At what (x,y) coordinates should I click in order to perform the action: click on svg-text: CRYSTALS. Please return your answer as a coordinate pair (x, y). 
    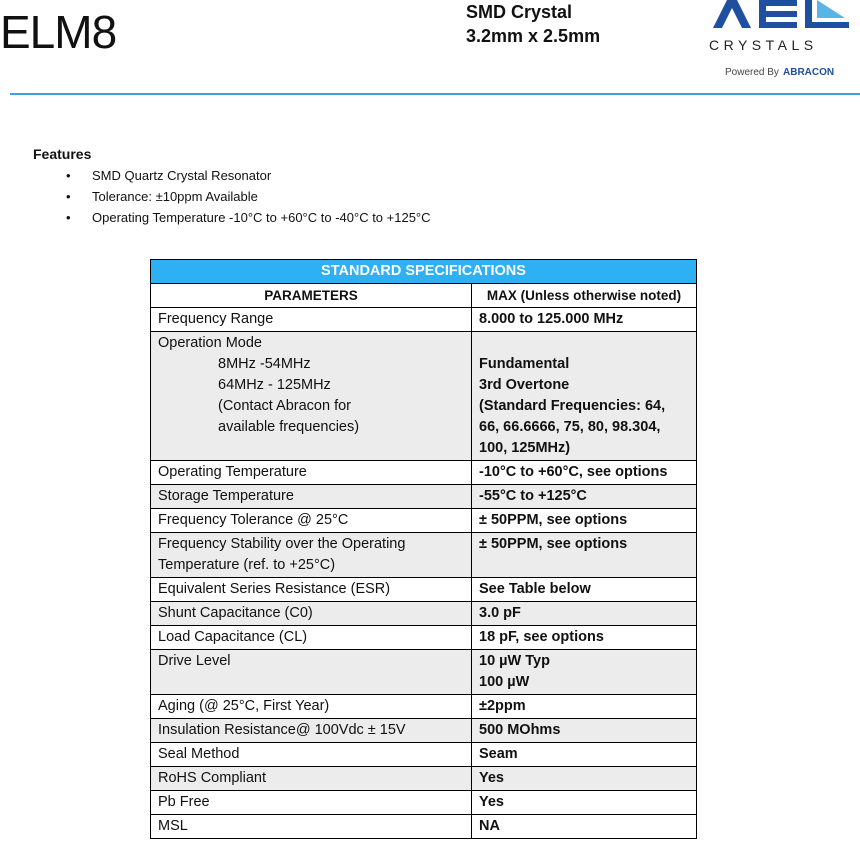
    Looking at the image, I should click on (763, 45).